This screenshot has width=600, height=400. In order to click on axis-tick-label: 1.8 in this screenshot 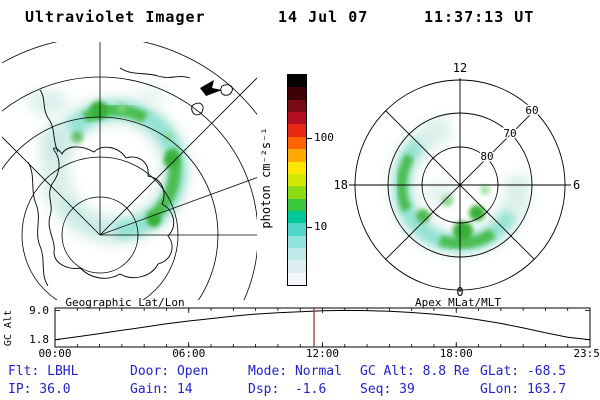, I will do `click(39, 339)`.